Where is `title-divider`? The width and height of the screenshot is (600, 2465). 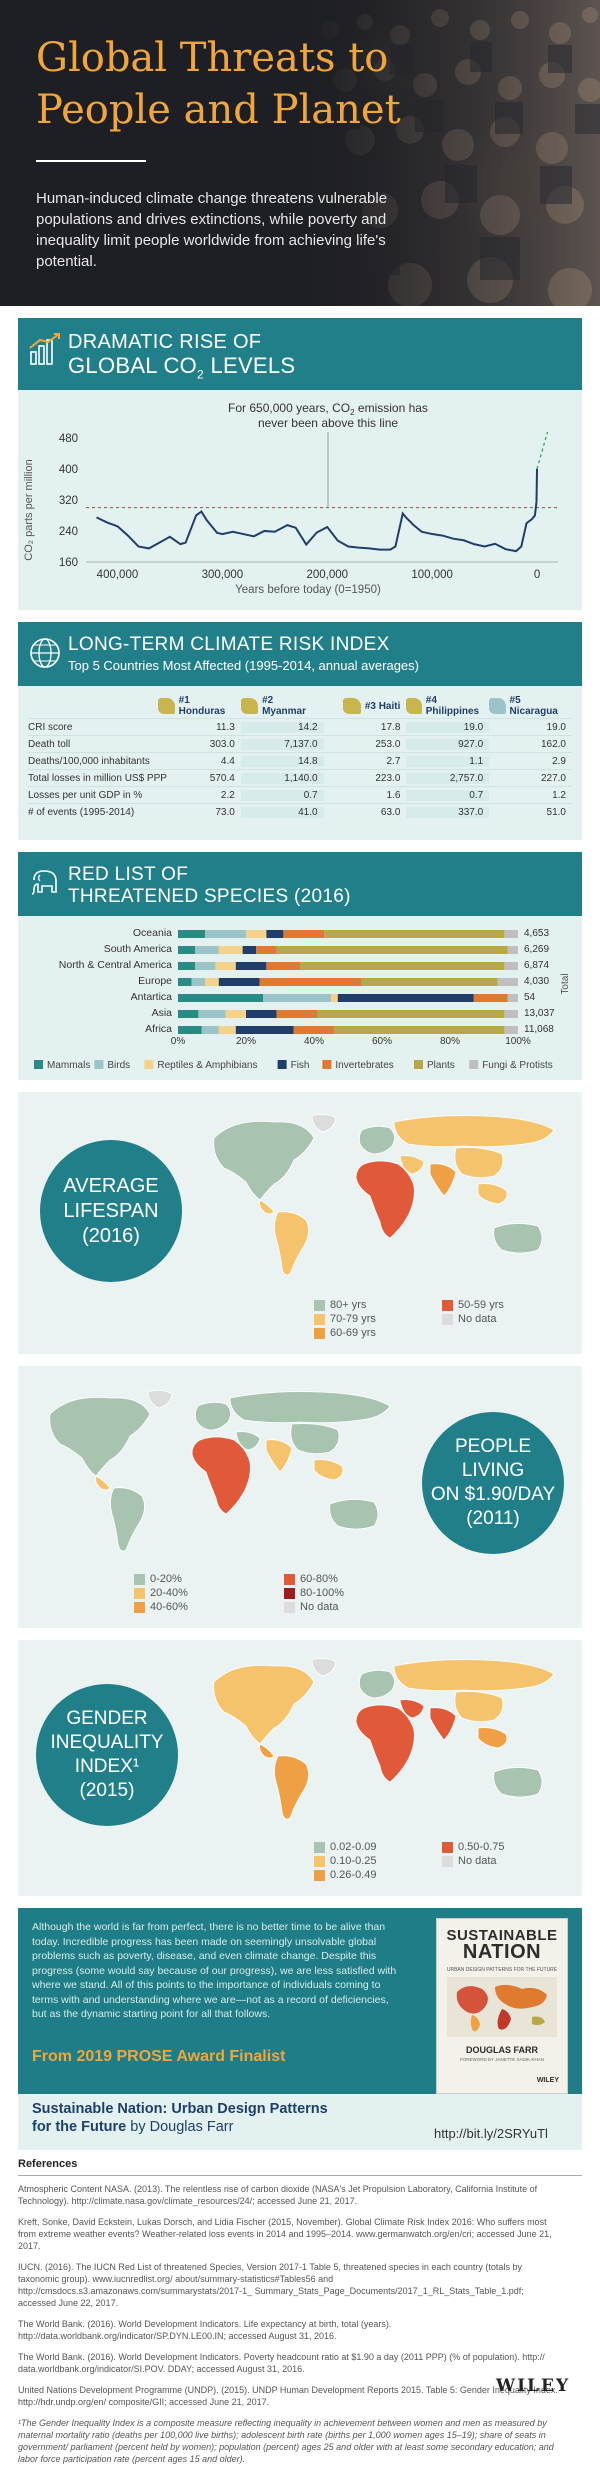
title-divider is located at coordinates (91, 161).